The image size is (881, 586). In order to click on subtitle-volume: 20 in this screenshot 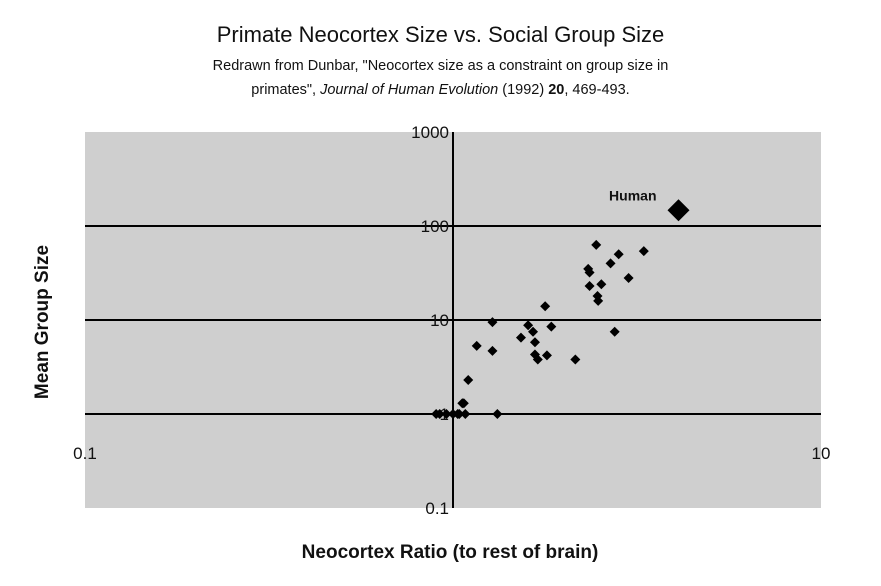, I will do `click(556, 90)`.